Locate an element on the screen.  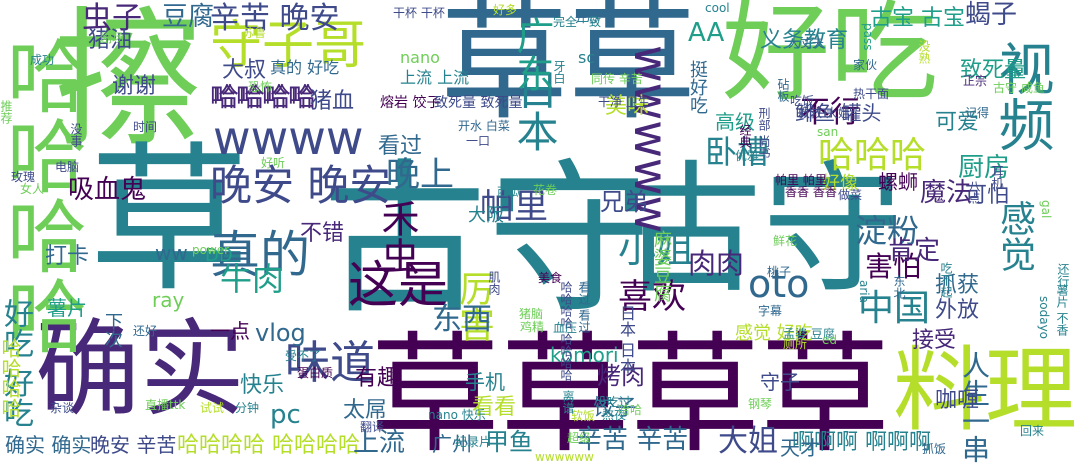
cloud-word: 正宗 is located at coordinates (975, 81).